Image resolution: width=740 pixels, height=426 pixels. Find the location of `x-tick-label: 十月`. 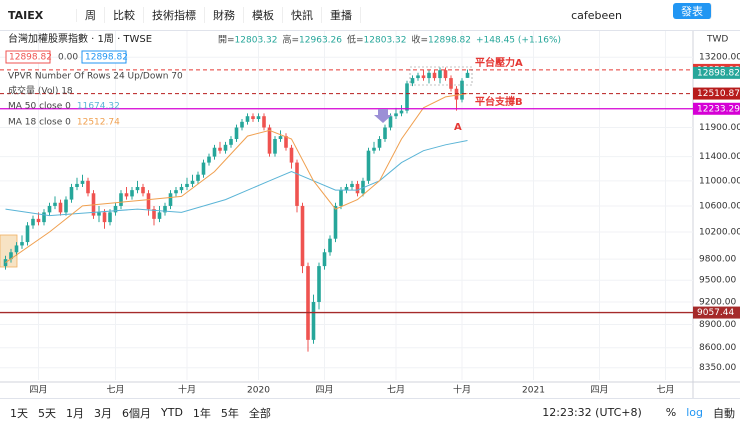

x-tick-label: 十月 is located at coordinates (462, 390).